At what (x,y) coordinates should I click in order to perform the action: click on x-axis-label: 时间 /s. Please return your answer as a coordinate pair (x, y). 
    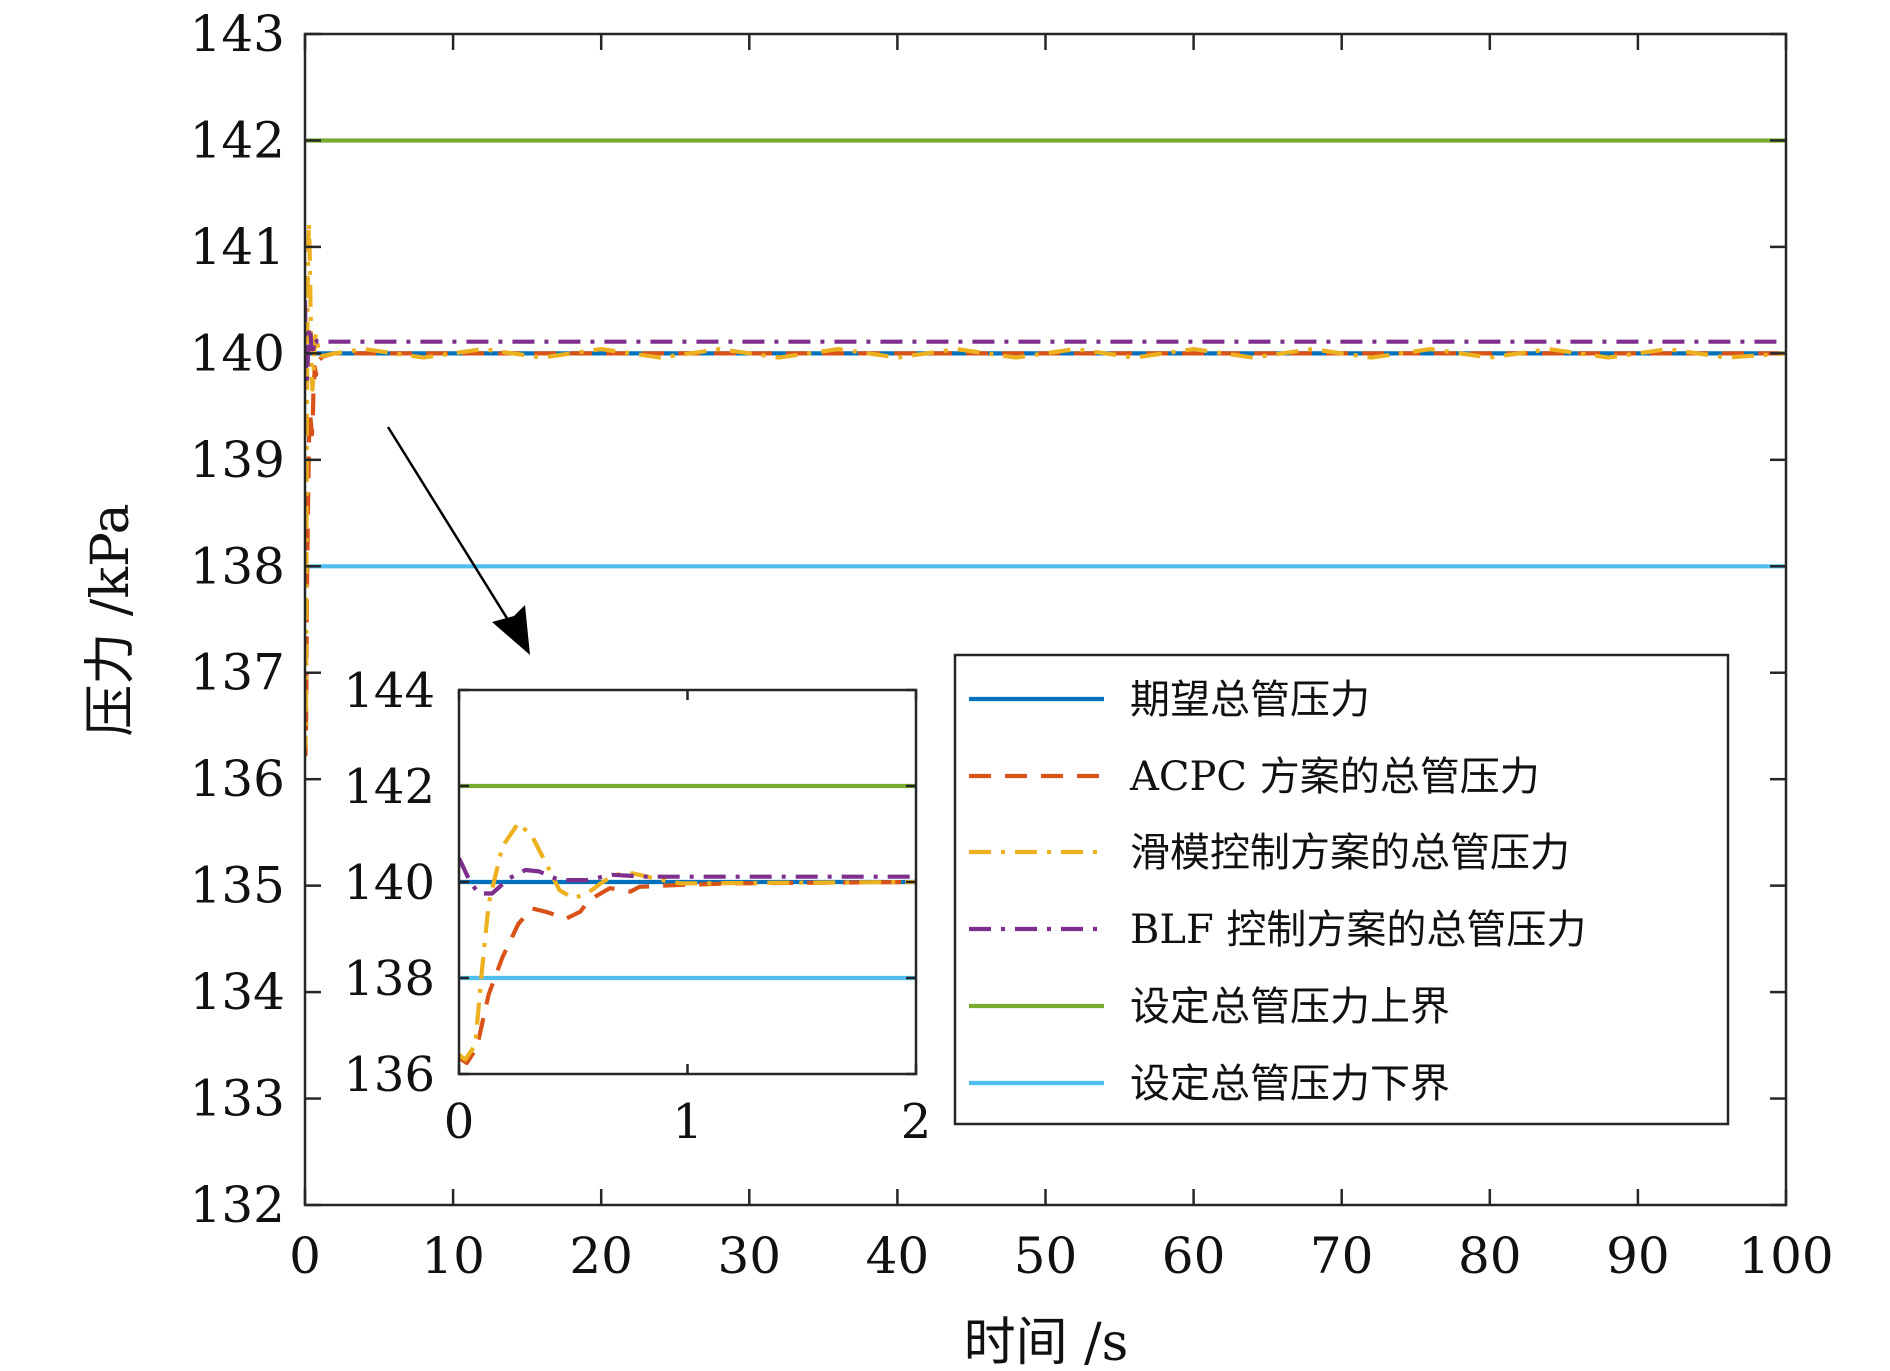
    Looking at the image, I should click on (1046, 1342).